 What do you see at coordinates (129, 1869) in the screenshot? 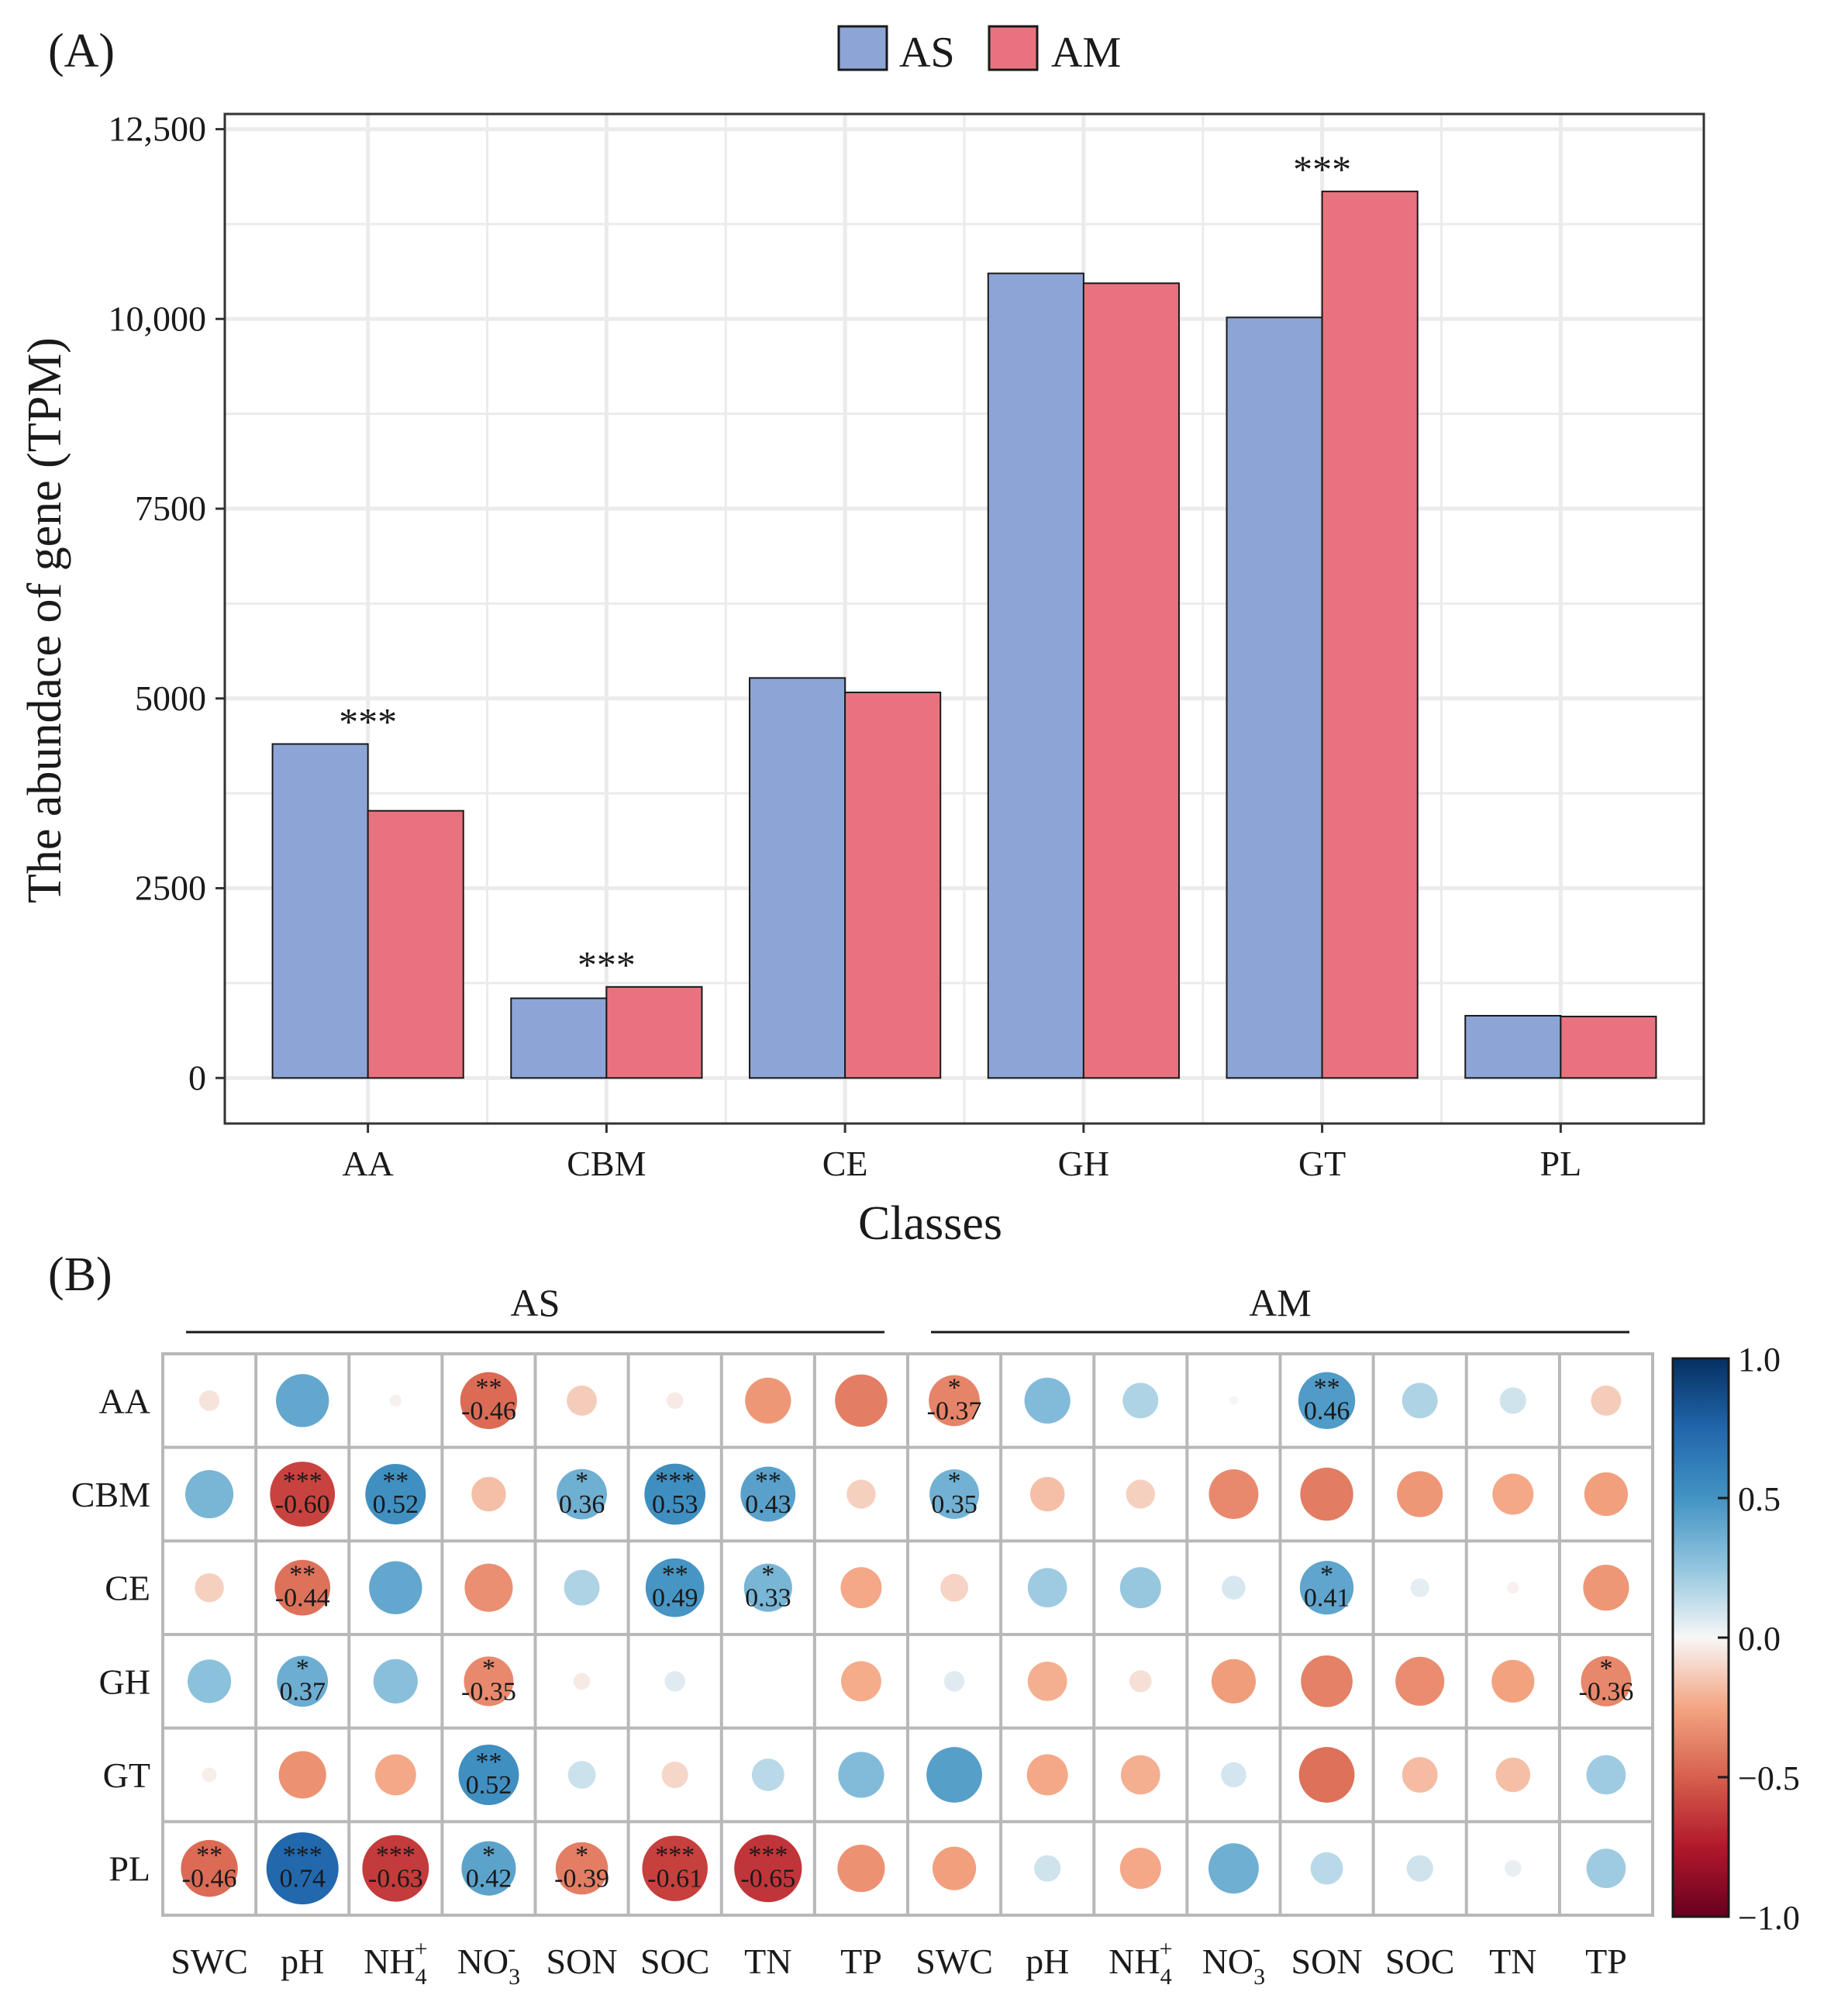
I see `row-label-pl: PL` at bounding box center [129, 1869].